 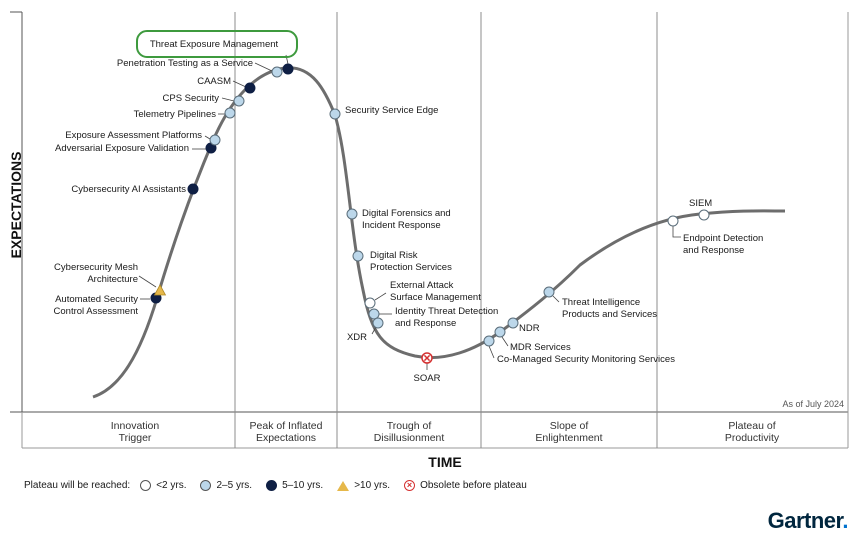 What do you see at coordinates (374, 314) in the screenshot?
I see `marker-identity-threat-detection-and-response` at bounding box center [374, 314].